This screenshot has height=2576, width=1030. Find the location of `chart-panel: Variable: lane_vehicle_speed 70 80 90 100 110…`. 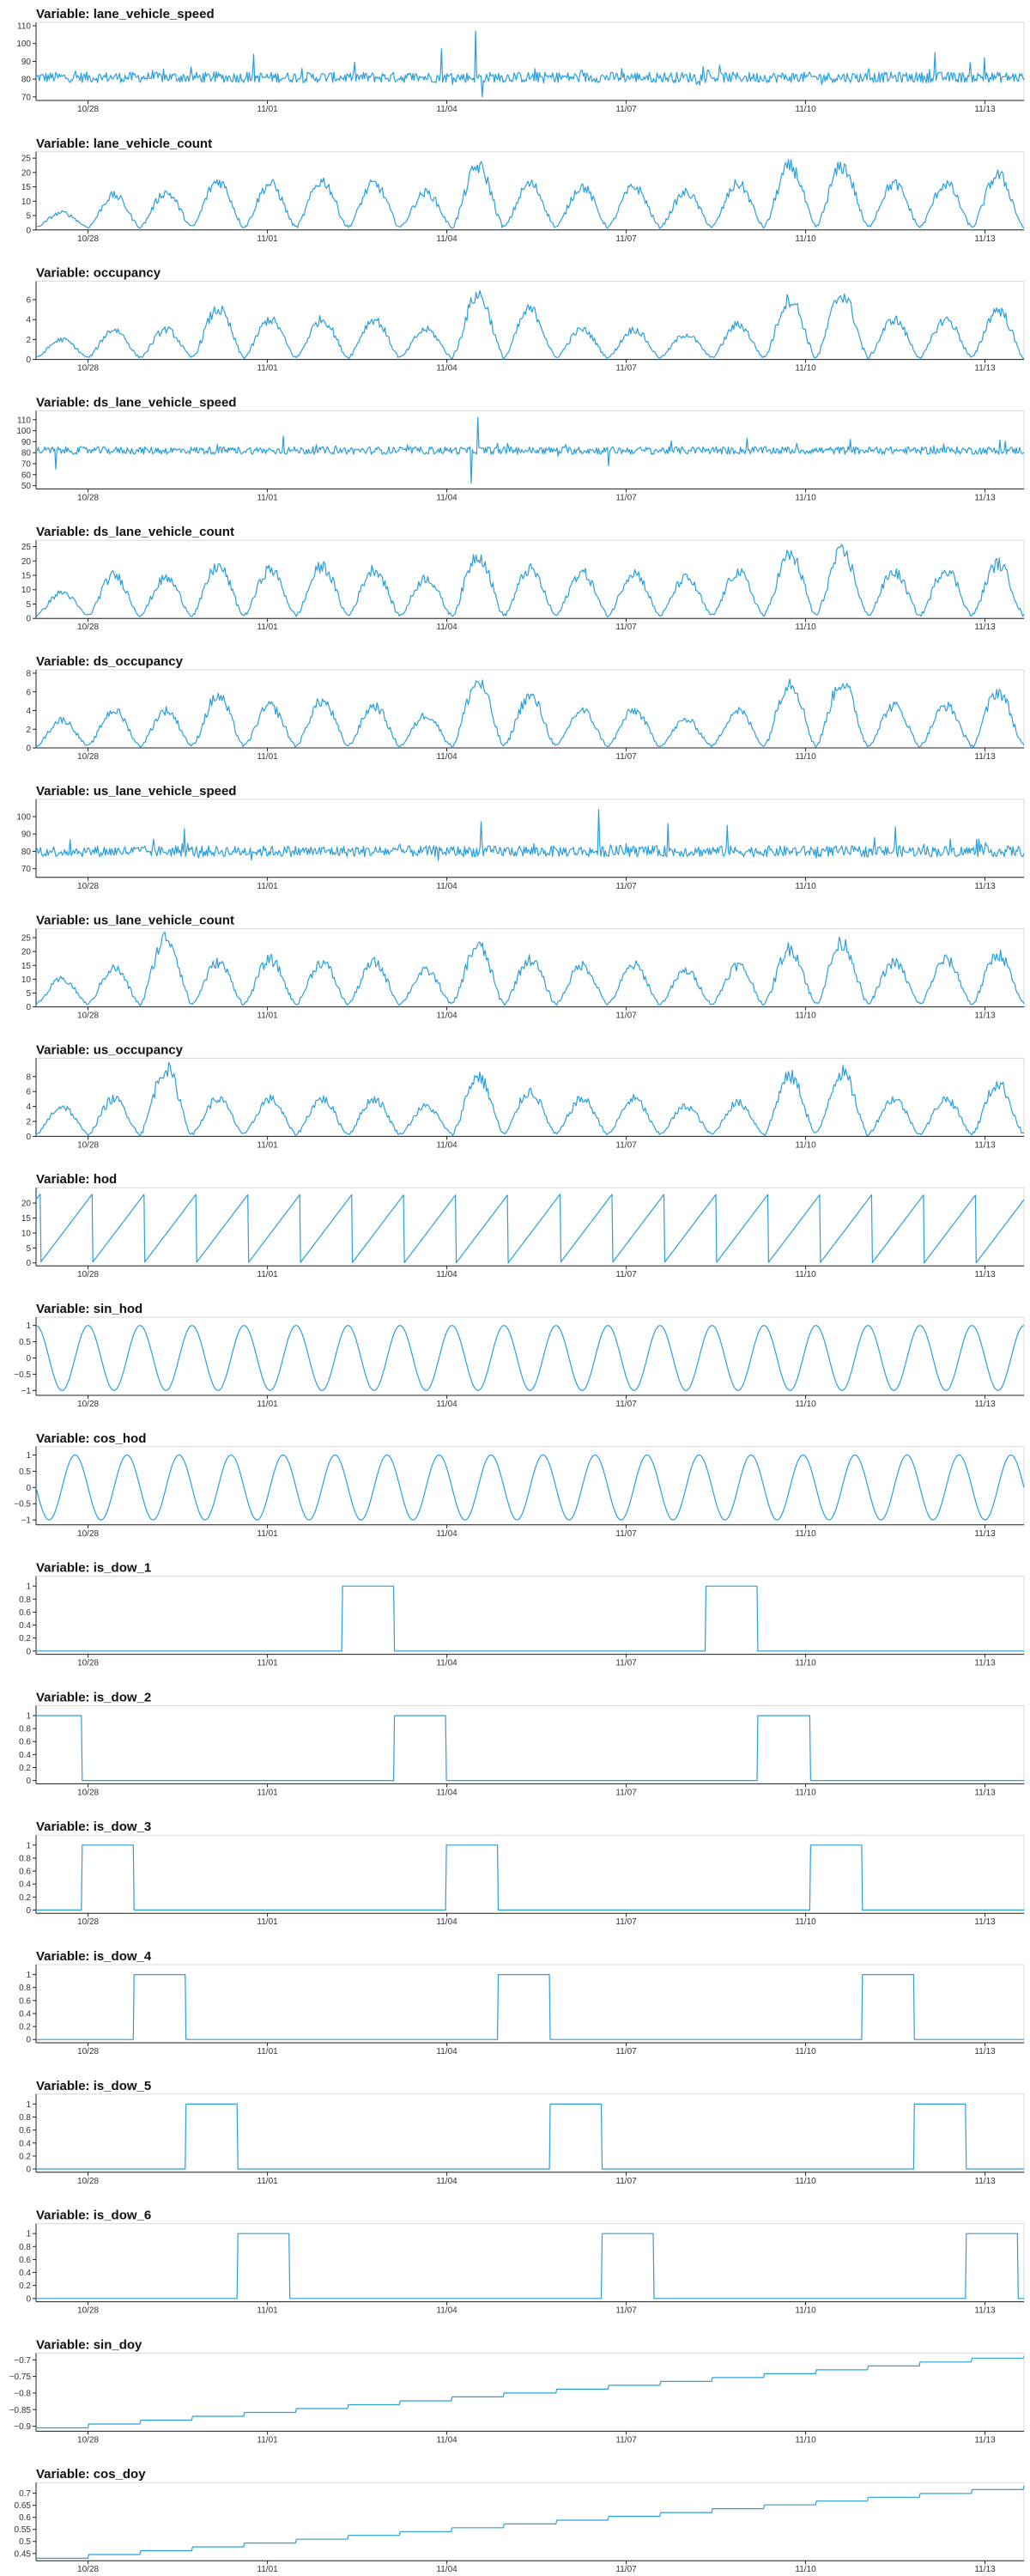

chart-panel: Variable: lane_vehicle_speed 70 80 90 100 110… is located at coordinates (520, 61).